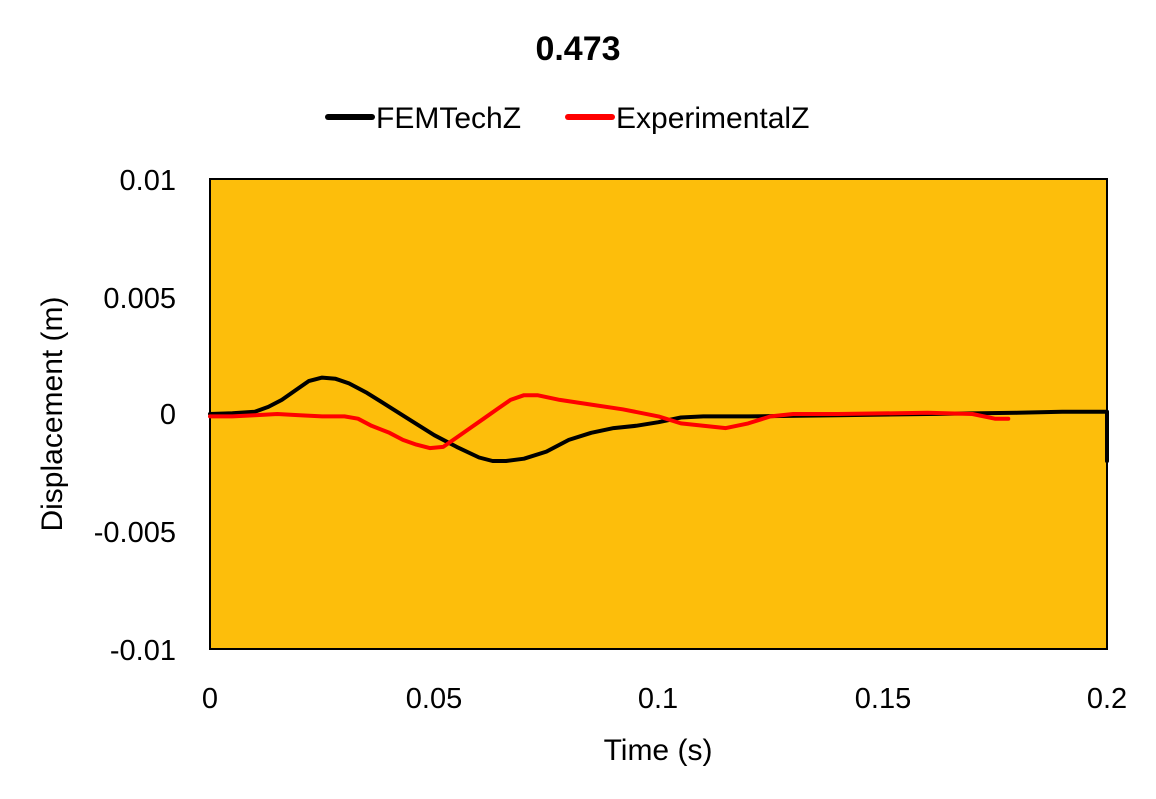  I want to click on x-tick-label: 0.05, so click(434, 699).